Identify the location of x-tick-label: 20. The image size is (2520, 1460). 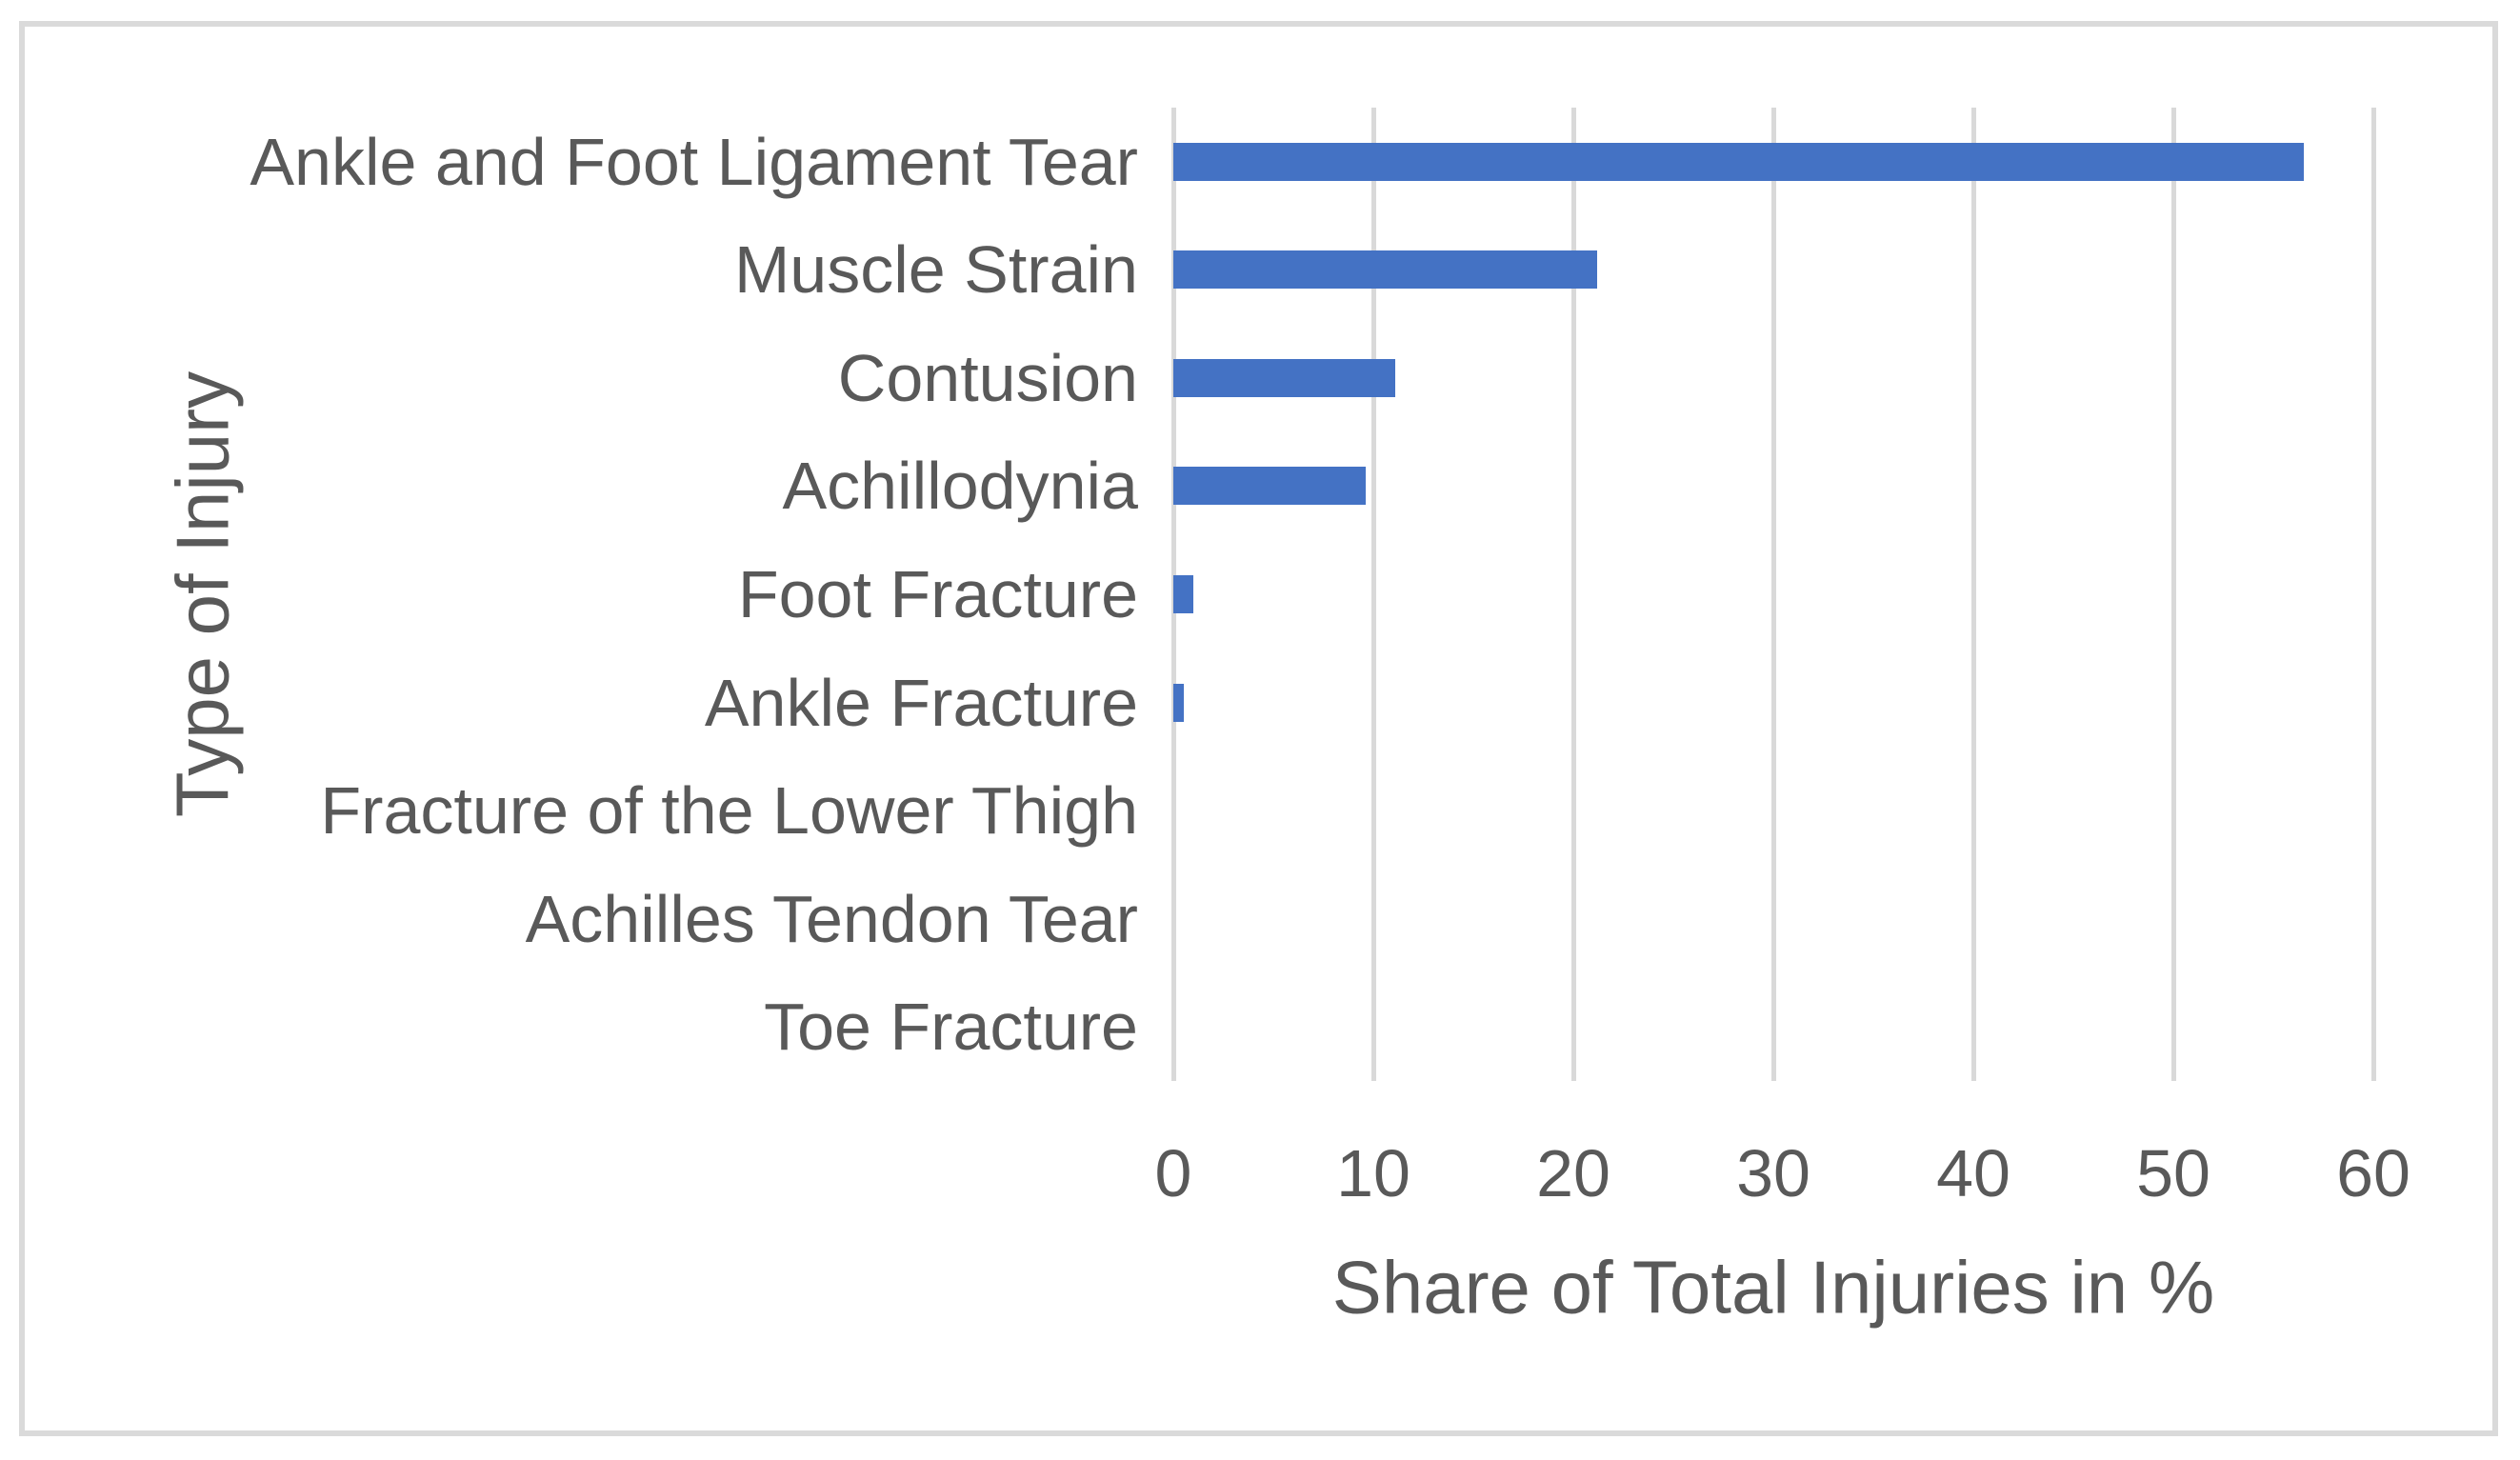
(1573, 1173).